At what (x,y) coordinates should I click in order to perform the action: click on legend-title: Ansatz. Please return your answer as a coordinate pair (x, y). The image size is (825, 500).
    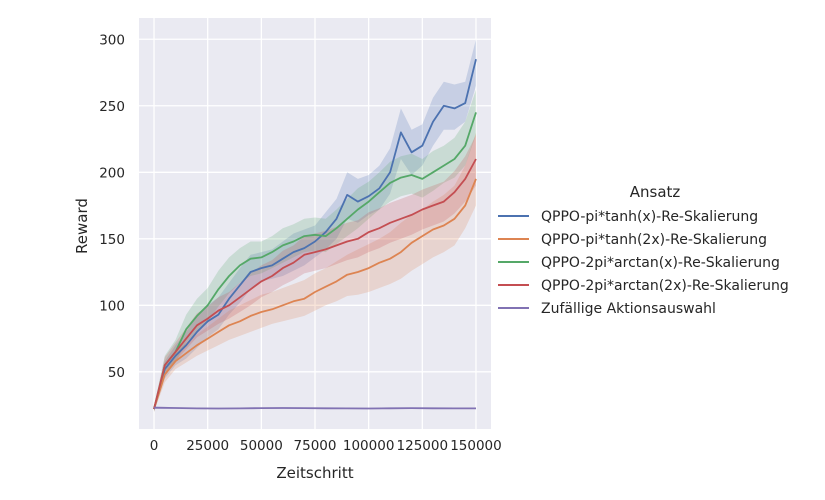
    Looking at the image, I should click on (655, 192).